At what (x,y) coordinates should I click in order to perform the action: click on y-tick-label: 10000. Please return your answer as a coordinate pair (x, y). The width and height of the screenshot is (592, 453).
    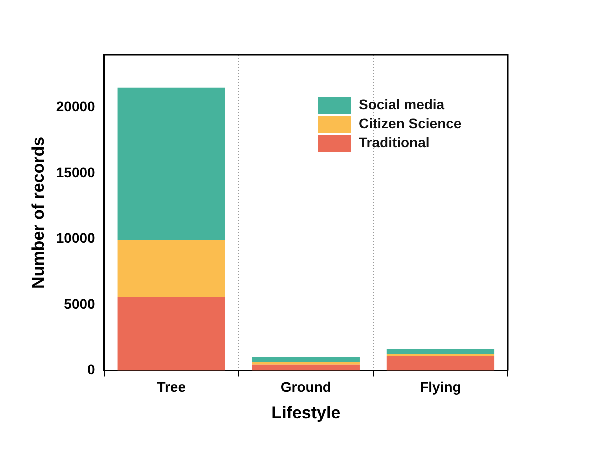
    Looking at the image, I should click on (76, 238).